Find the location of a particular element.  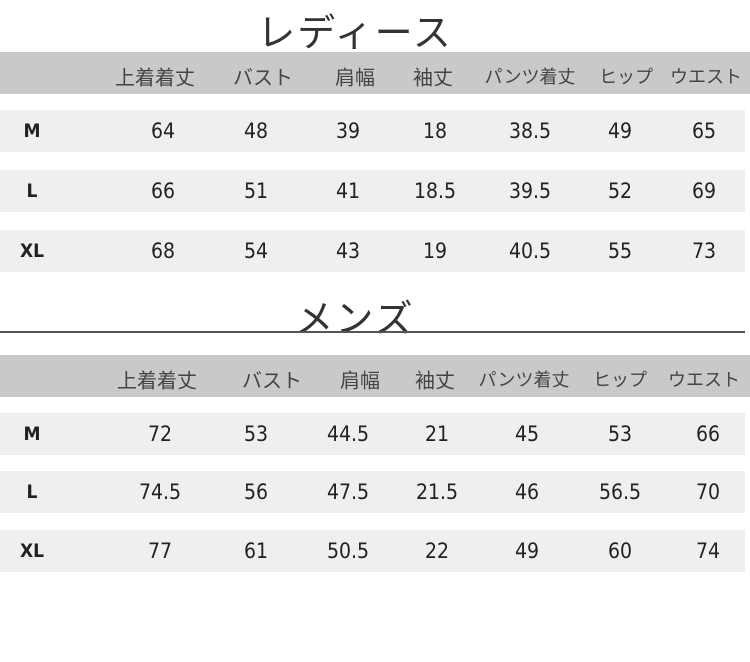

cell: 77 is located at coordinates (160, 551).